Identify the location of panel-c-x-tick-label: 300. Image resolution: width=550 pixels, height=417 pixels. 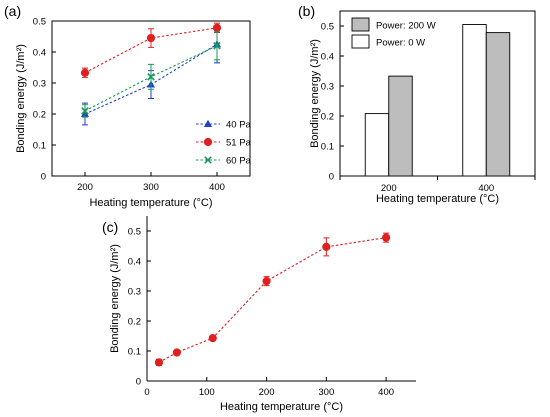
(326, 392).